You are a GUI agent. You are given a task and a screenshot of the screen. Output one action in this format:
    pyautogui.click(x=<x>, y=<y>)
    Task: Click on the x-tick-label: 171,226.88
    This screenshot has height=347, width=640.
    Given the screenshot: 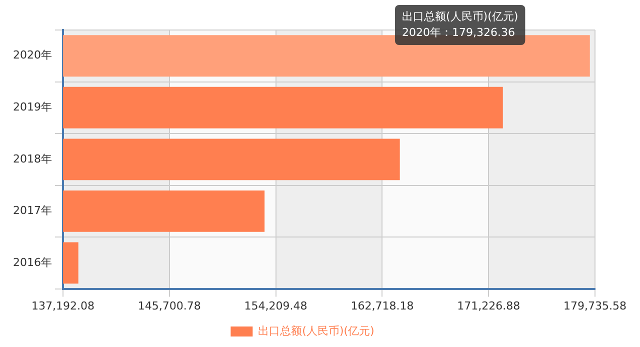 What is the action you would take?
    pyautogui.click(x=488, y=305)
    